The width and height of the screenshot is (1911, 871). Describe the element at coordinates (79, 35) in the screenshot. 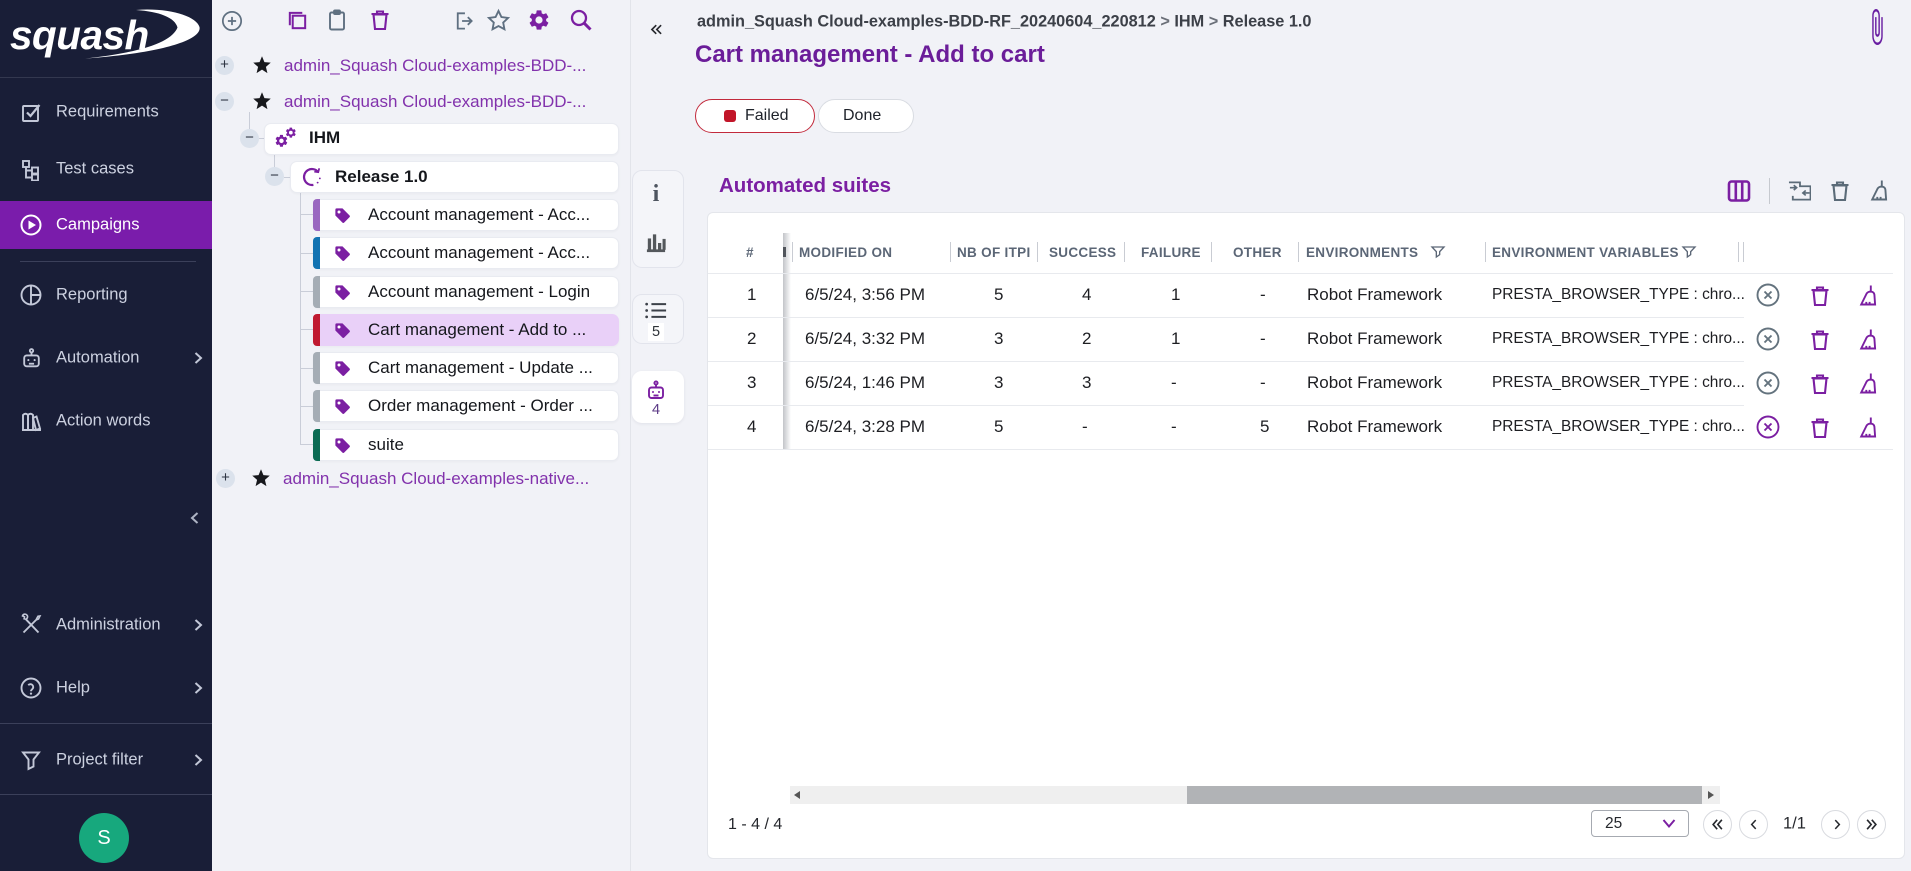

I see `svg-text: squash` at that location.